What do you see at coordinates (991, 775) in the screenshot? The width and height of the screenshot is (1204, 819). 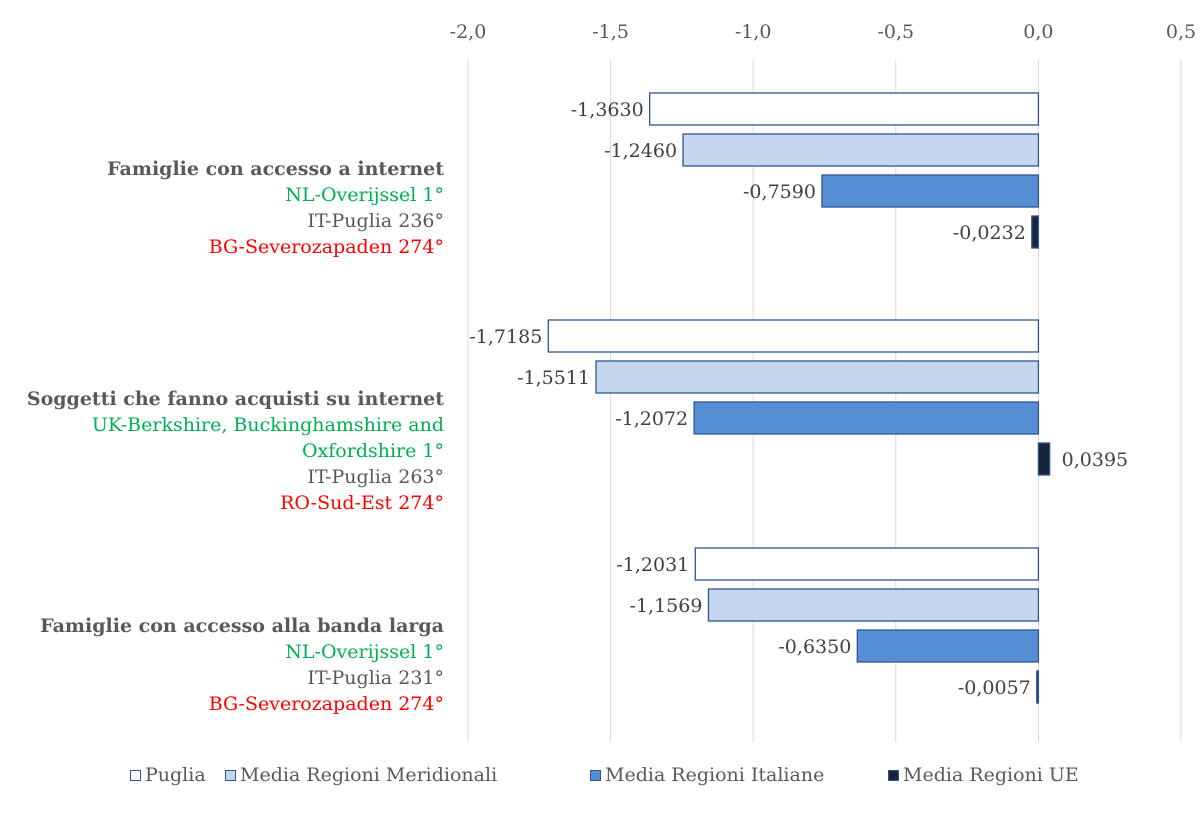 I see `legend-label: Media Regioni UE` at bounding box center [991, 775].